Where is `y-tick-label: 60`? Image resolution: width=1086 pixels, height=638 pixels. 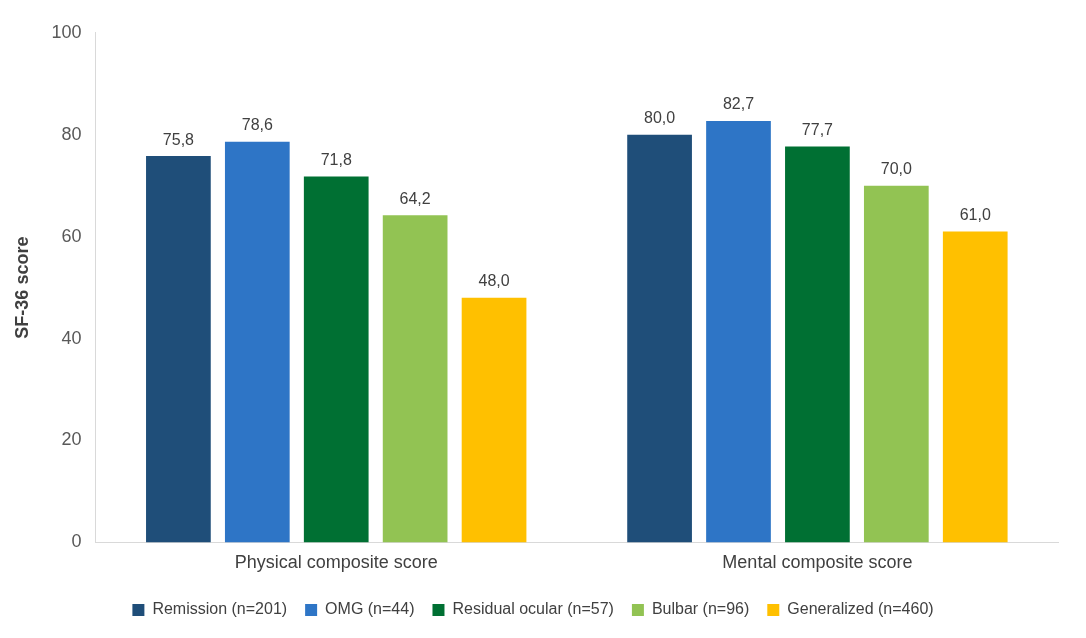 y-tick-label: 60 is located at coordinates (71, 235).